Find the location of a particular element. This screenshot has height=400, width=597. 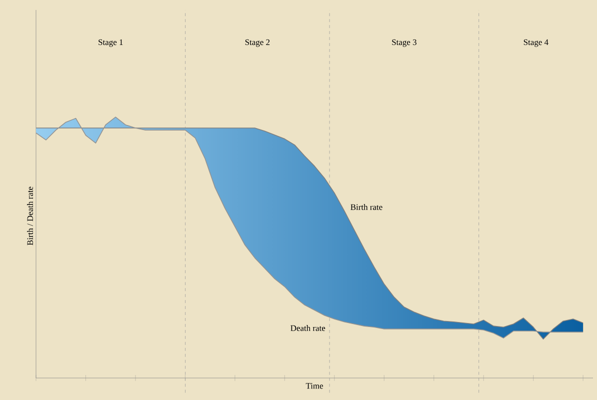

series-label: Birth rate is located at coordinates (366, 207).